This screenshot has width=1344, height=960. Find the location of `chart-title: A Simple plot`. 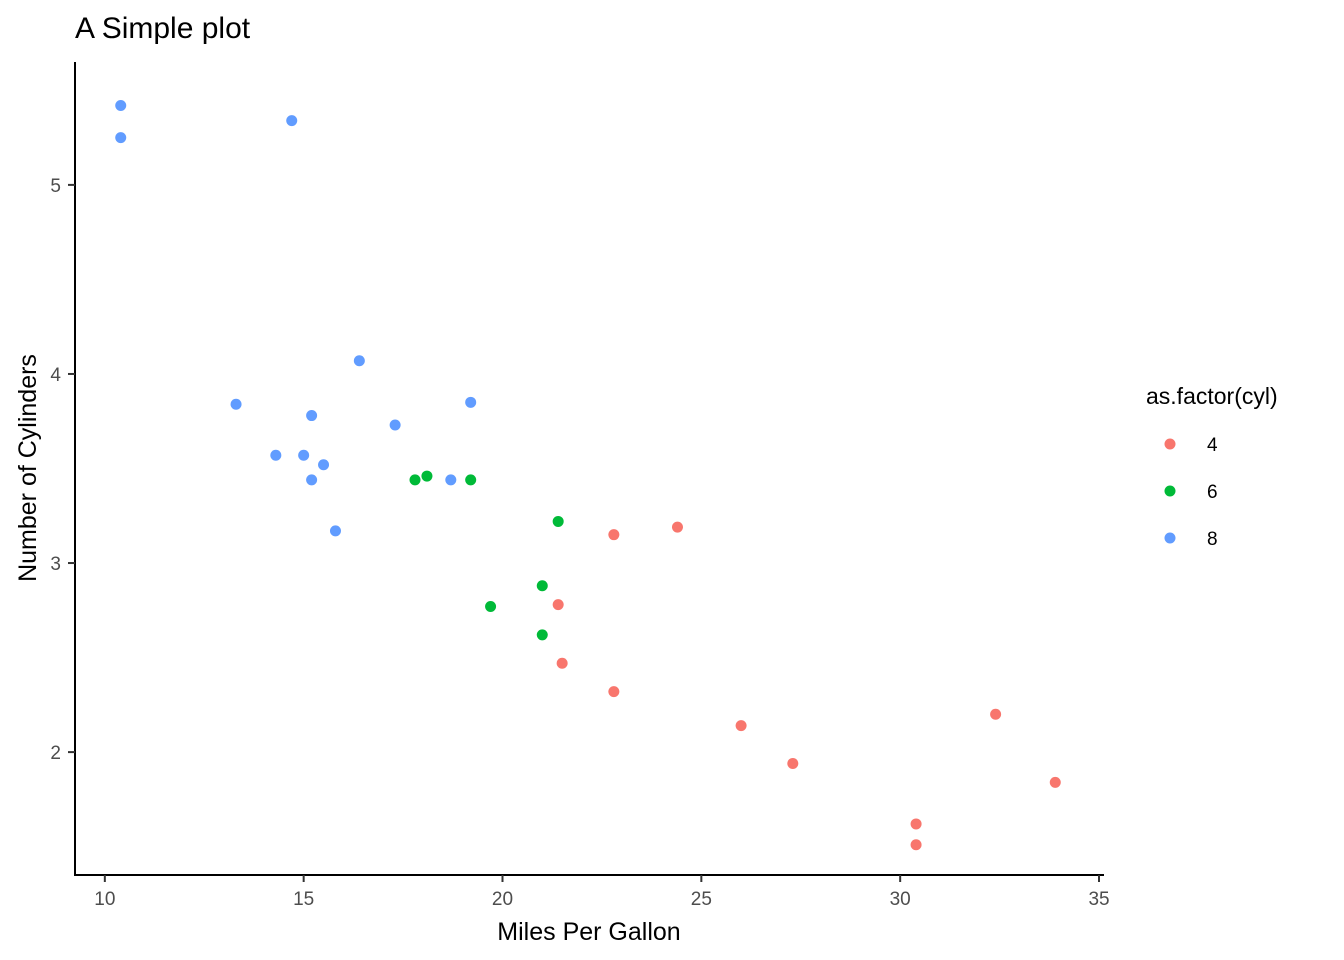

chart-title: A Simple plot is located at coordinates (163, 28).